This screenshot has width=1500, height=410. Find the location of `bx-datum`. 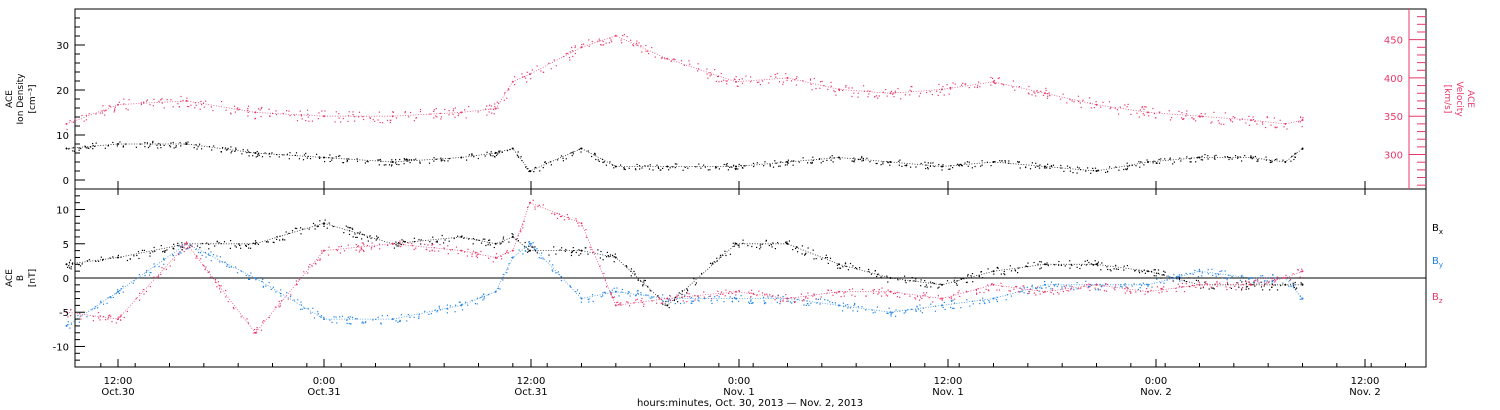

bx-datum is located at coordinates (890, 278).